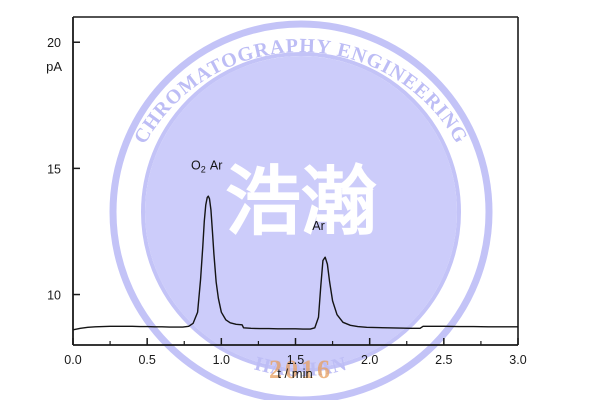  I want to click on watermark-center-text: 浩瀚, so click(301, 201).